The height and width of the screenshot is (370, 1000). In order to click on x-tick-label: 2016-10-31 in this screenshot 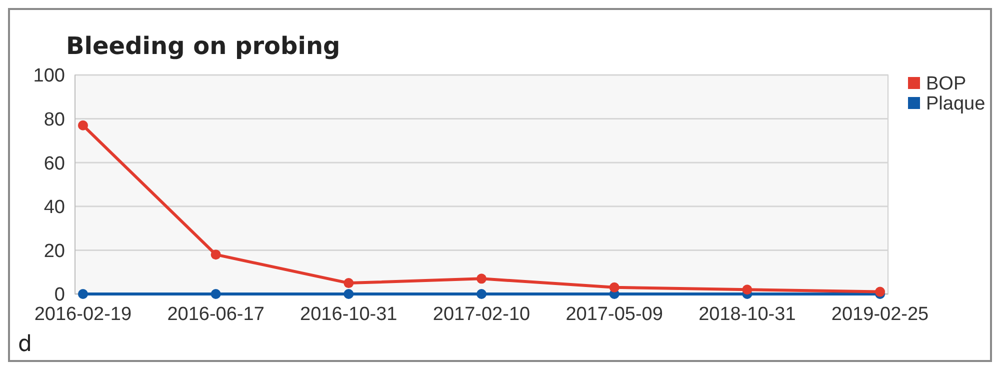, I will do `click(349, 314)`.